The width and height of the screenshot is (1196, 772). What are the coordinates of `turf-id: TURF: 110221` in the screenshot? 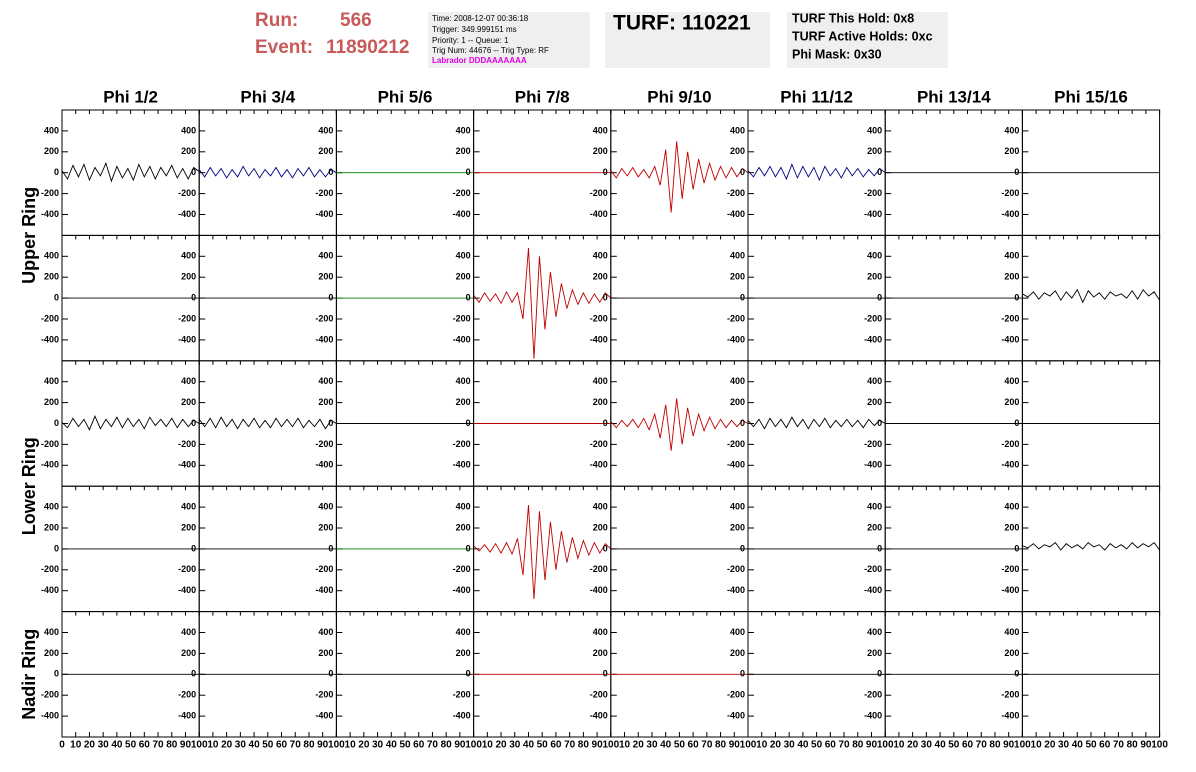 It's located at (682, 23).